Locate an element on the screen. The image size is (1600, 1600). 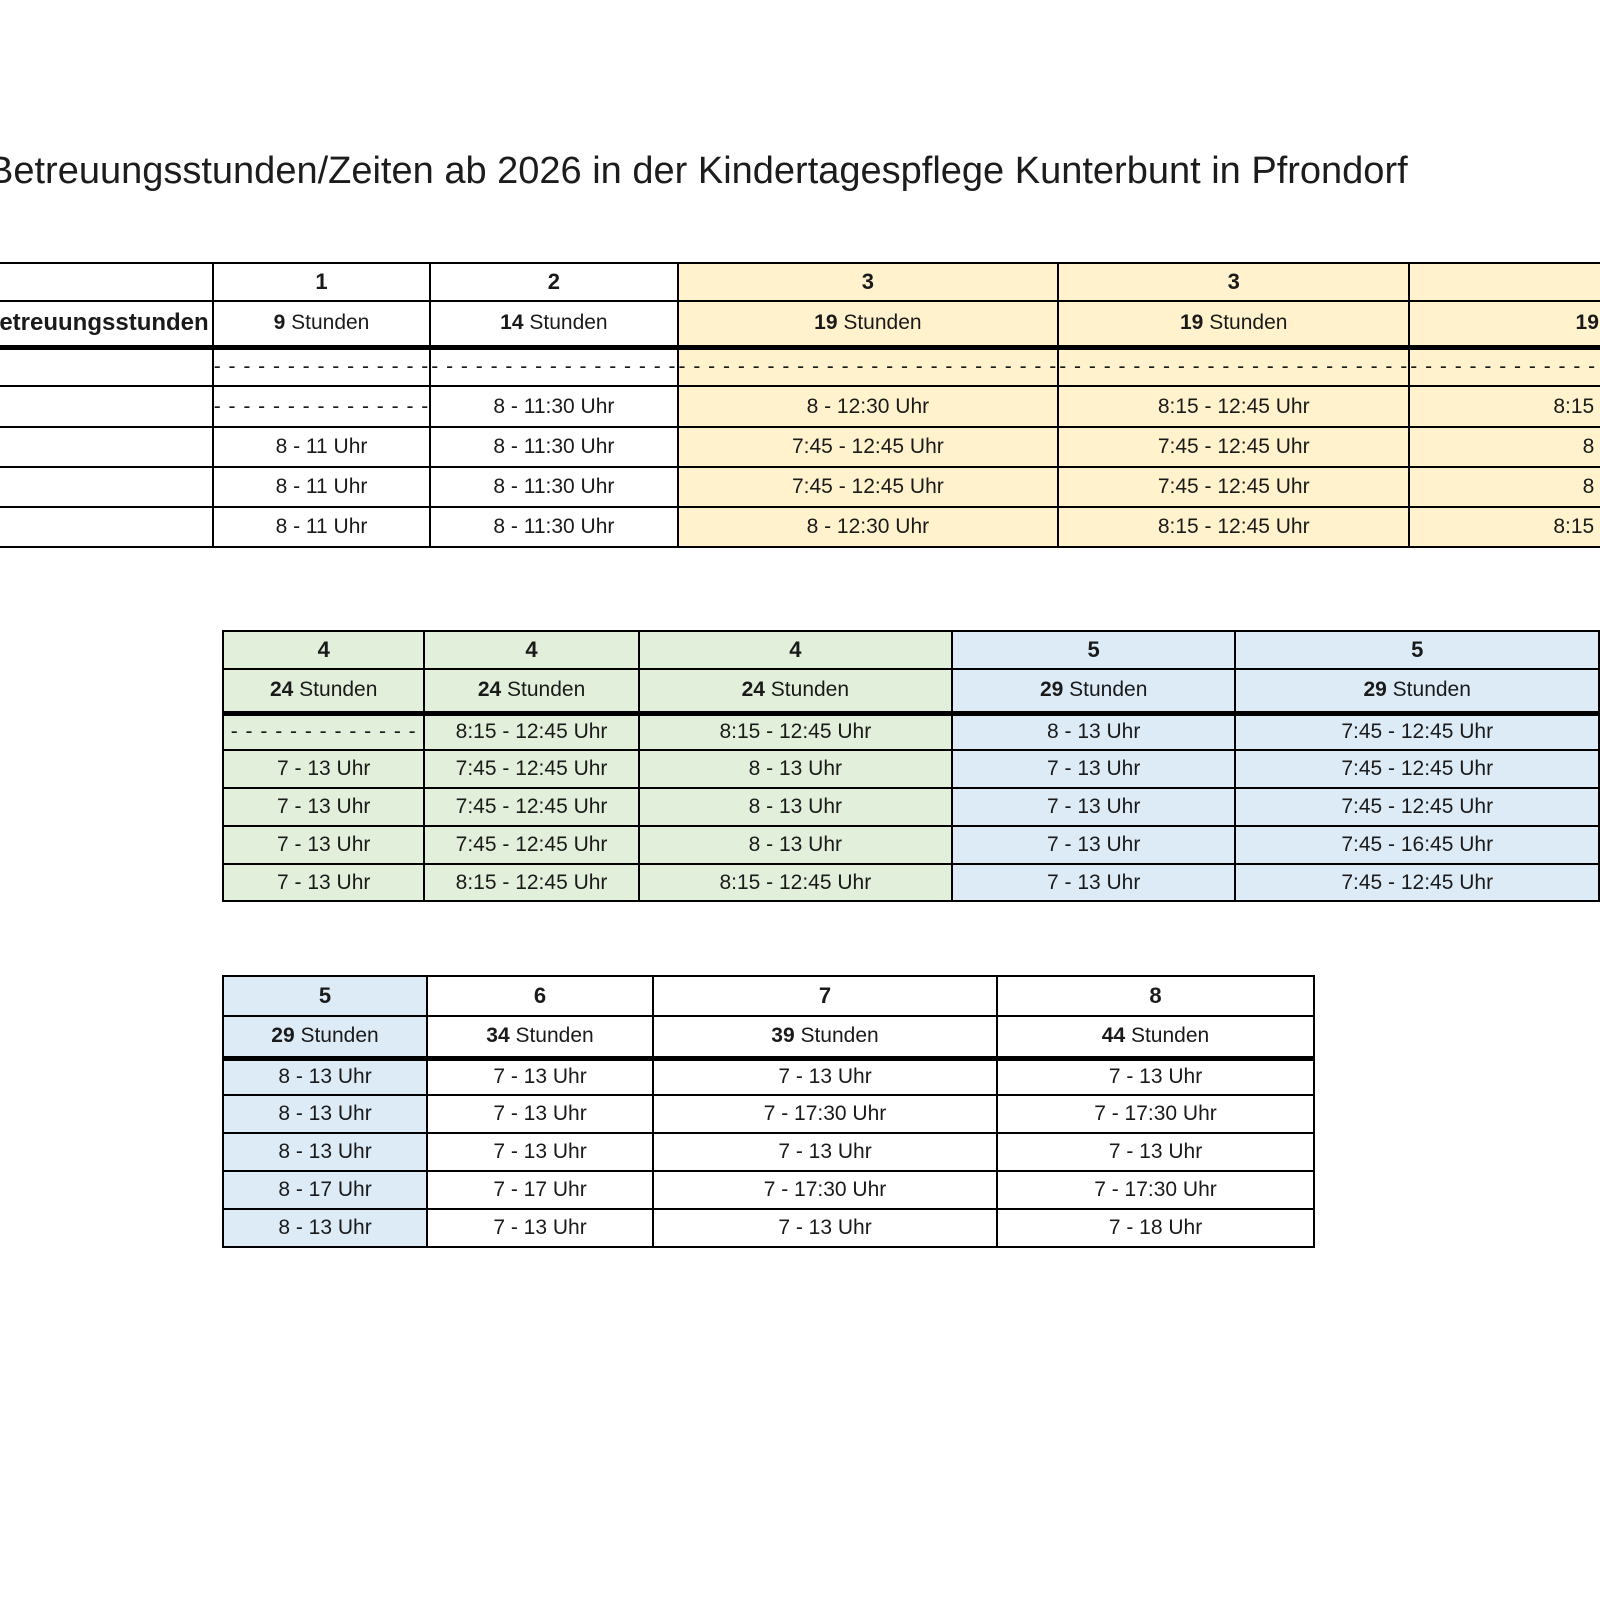
column-hours-header: 39 Stunden is located at coordinates (825, 1038).